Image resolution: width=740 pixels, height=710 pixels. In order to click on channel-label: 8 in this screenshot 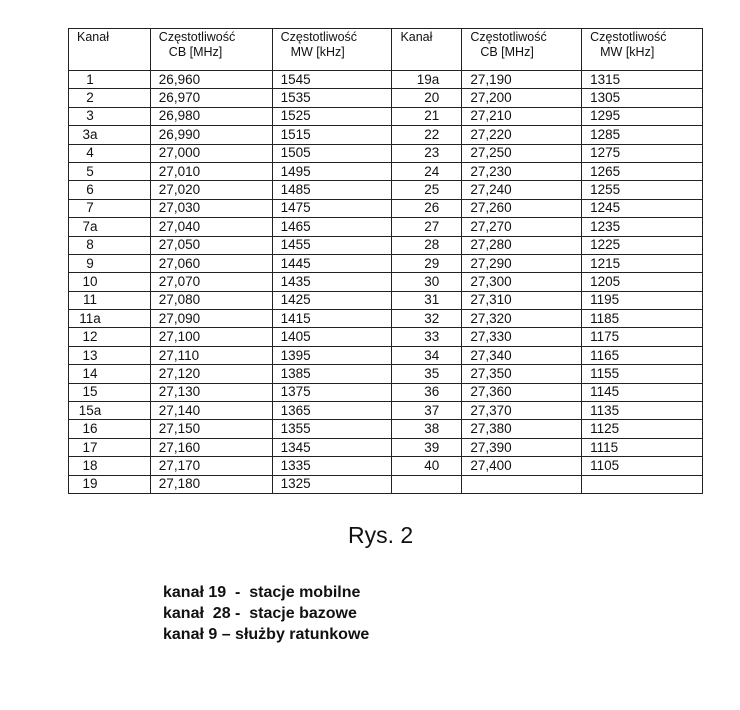, I will do `click(90, 245)`.